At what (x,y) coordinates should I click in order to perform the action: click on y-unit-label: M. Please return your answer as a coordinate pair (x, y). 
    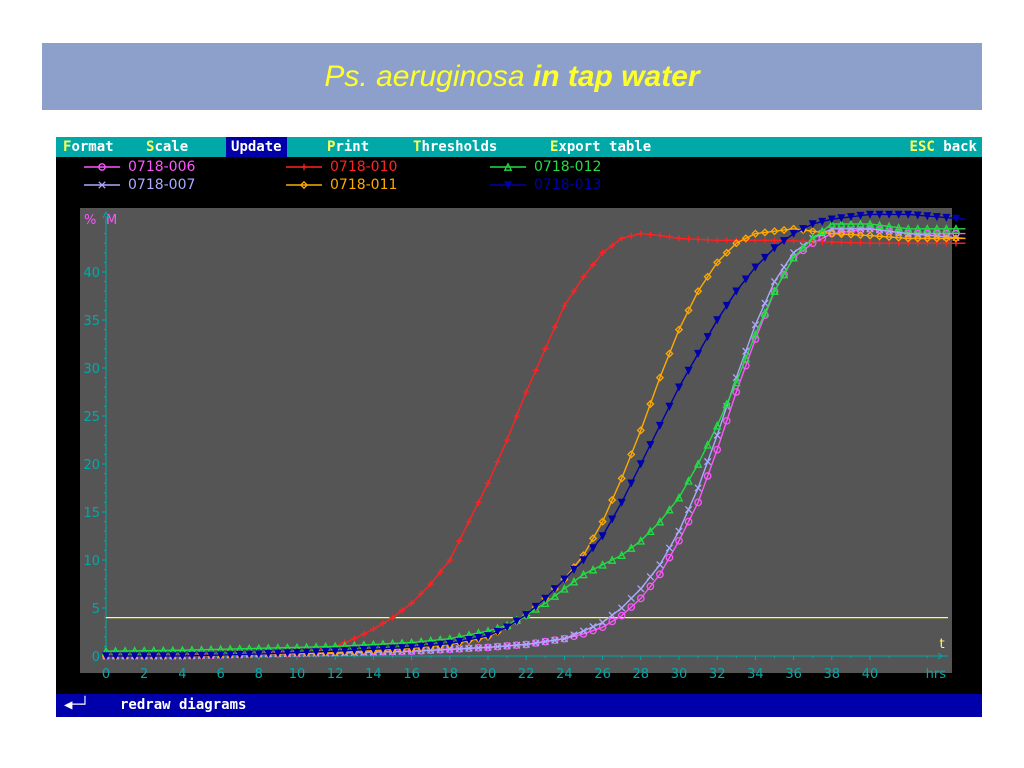
    Looking at the image, I should click on (111, 220).